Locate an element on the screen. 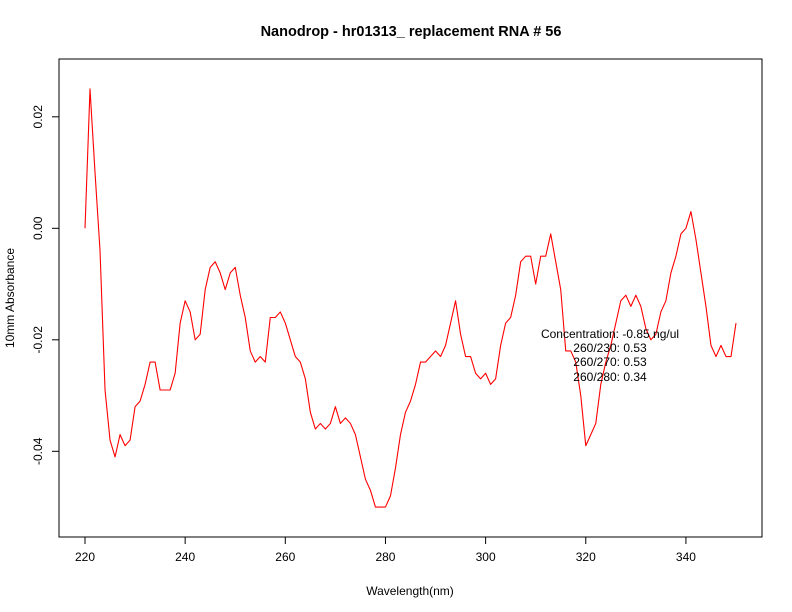  y-axis-label: 10mm Absorbance is located at coordinates (10, 298).